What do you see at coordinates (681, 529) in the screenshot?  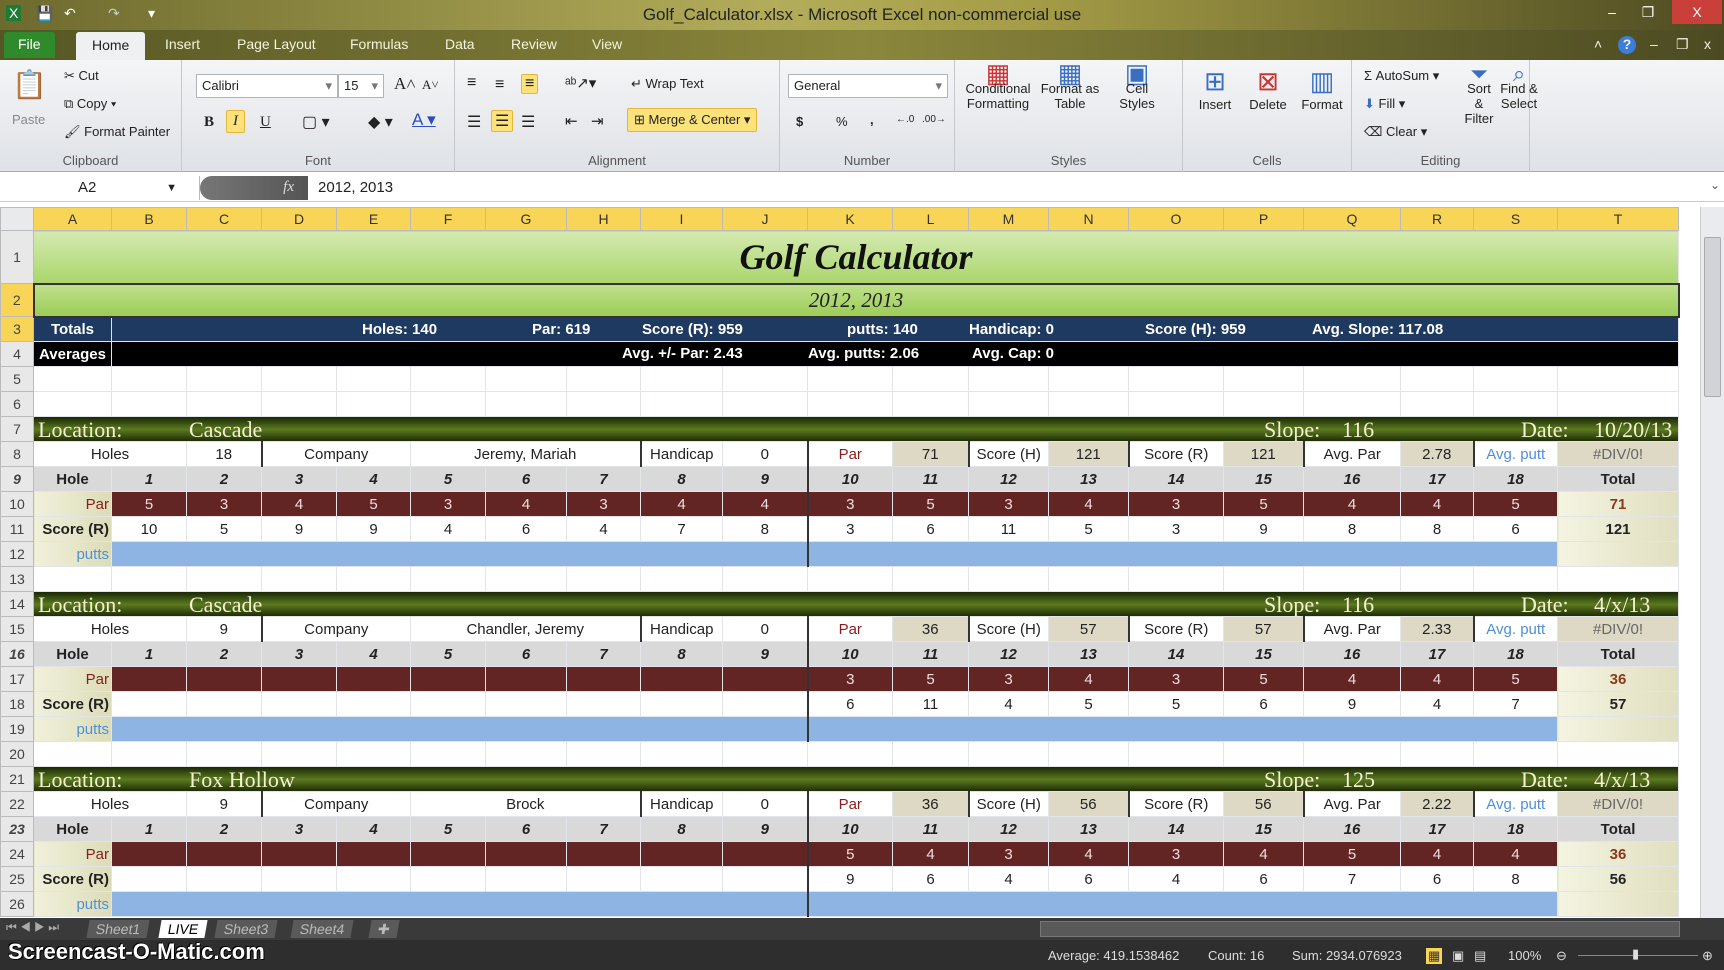 I see `score-cell: 7` at bounding box center [681, 529].